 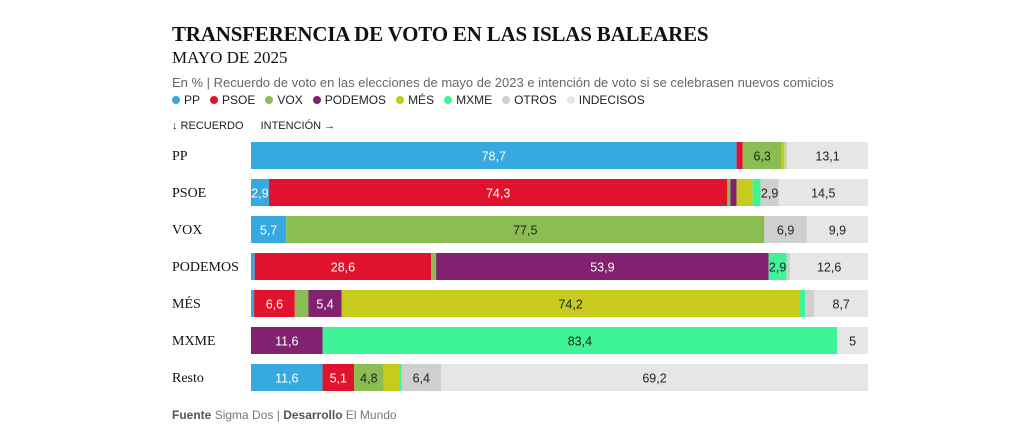 I want to click on bar-segment-mxme-podemos, so click(x=287, y=340).